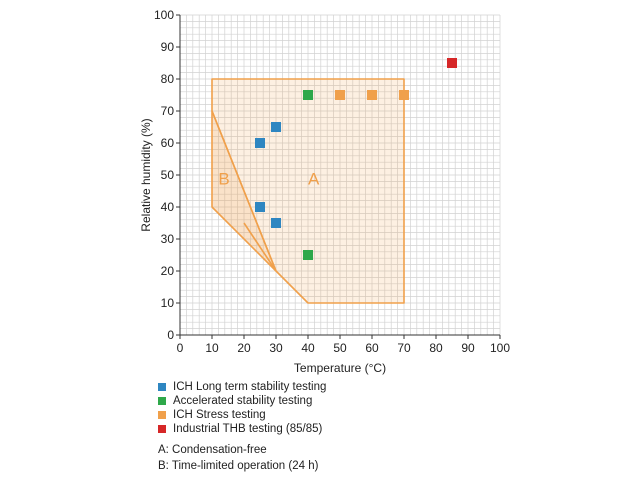 The height and width of the screenshot is (480, 640). What do you see at coordinates (180, 348) in the screenshot?
I see `x-tick-label: 0` at bounding box center [180, 348].